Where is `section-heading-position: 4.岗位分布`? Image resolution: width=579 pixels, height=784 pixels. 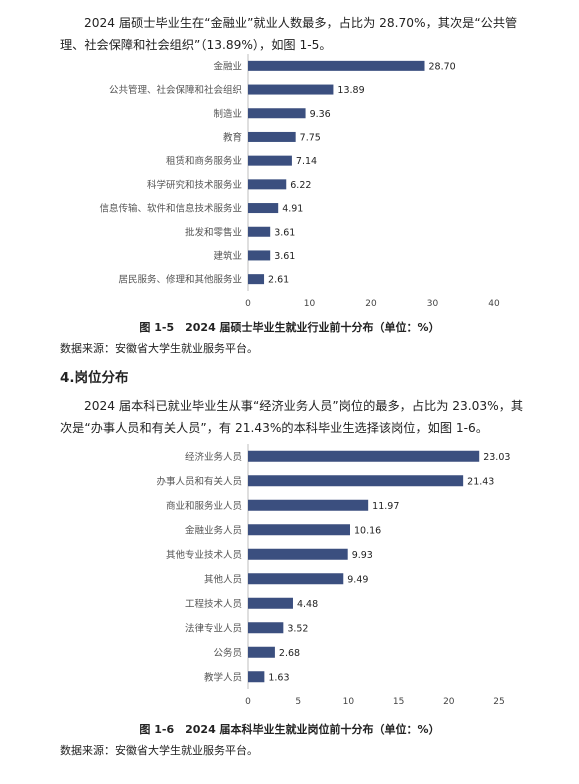
section-heading-position: 4.岗位分布 is located at coordinates (94, 378).